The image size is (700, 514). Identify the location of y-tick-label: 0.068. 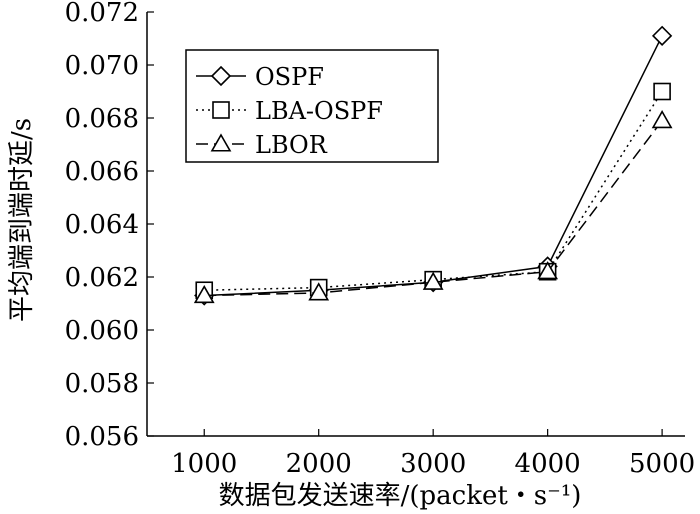
(102, 119).